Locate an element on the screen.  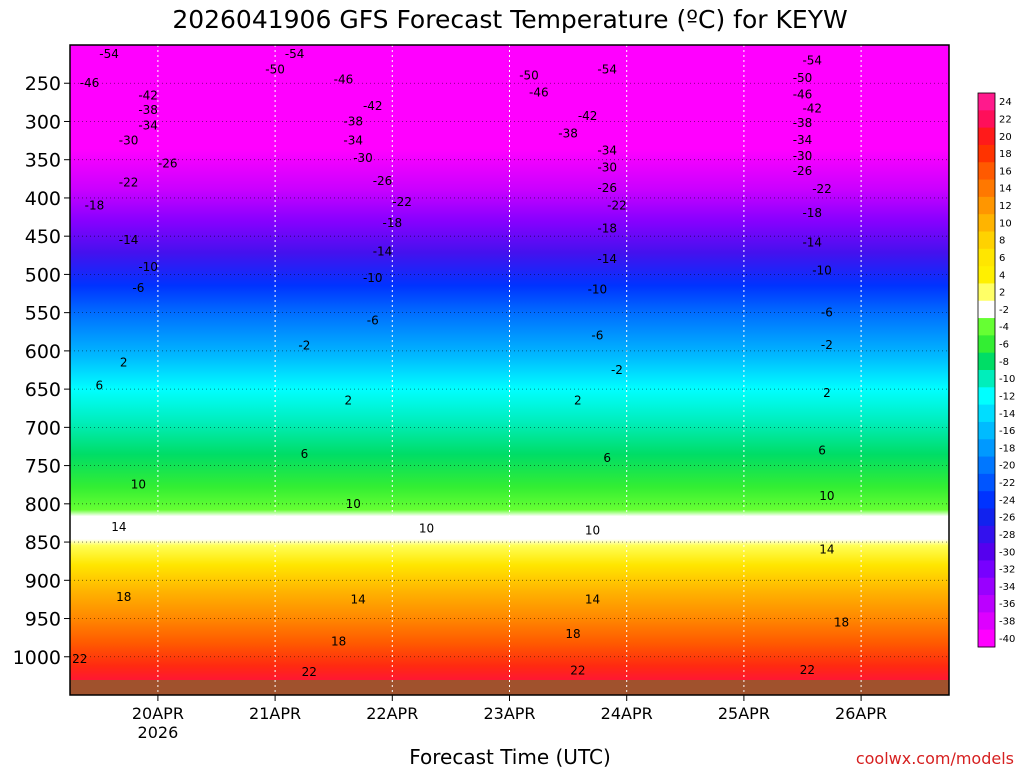
y-tick-label: 600 is located at coordinates (43, 352).